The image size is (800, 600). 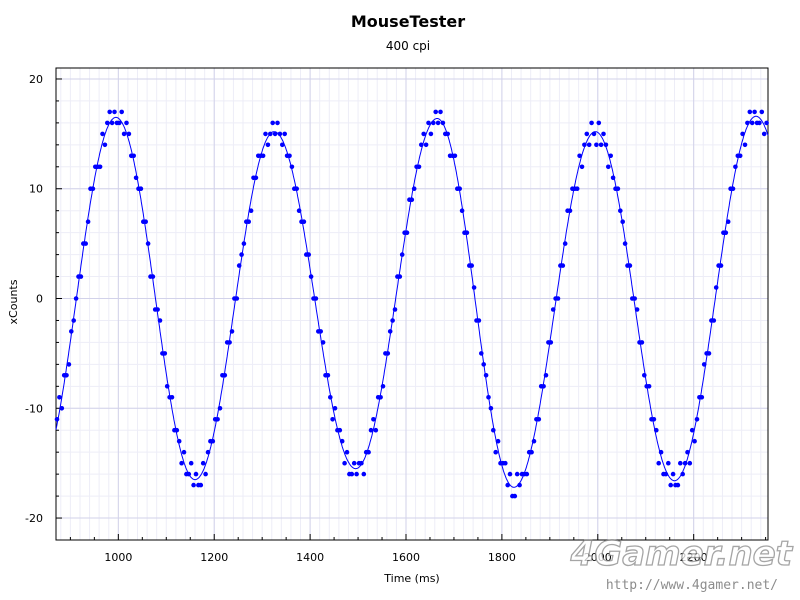 What do you see at coordinates (118, 557) in the screenshot?
I see `x-tick-label: 1000` at bounding box center [118, 557].